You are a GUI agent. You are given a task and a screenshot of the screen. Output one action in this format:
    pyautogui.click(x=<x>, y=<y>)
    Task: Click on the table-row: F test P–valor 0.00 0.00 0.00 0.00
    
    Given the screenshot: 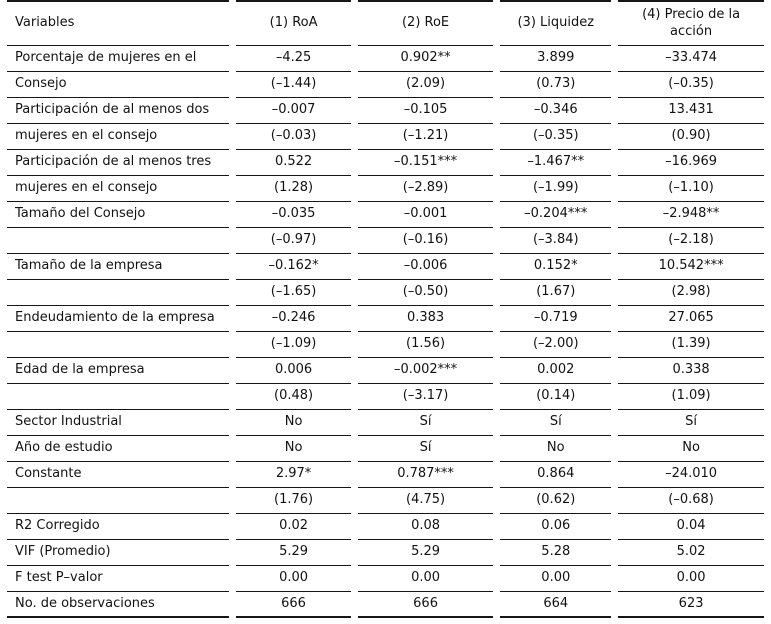 What is the action you would take?
    pyautogui.click(x=385, y=579)
    